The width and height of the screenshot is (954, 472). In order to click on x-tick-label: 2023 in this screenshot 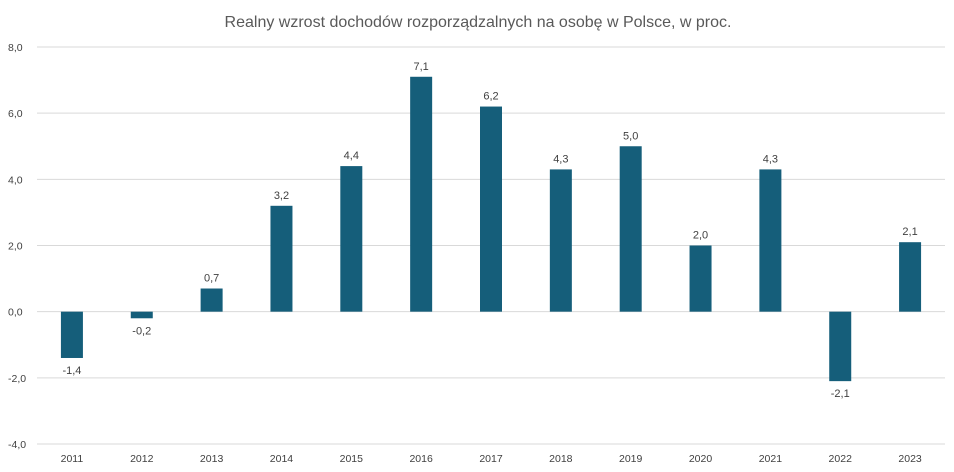, I will do `click(910, 459)`.